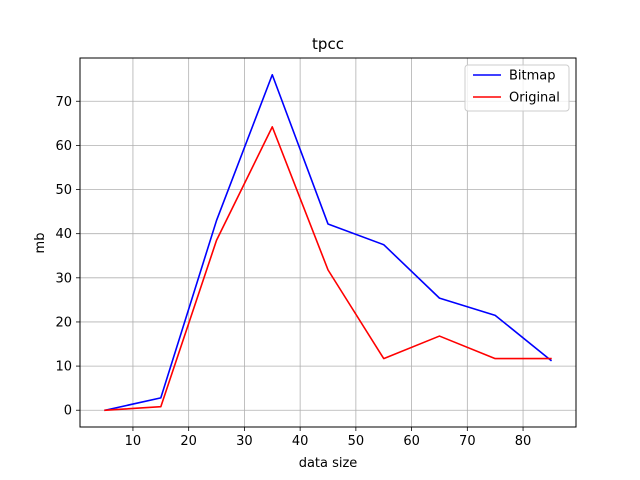 This screenshot has width=640, height=480. I want to click on y-tick-label: 50, so click(63, 190).